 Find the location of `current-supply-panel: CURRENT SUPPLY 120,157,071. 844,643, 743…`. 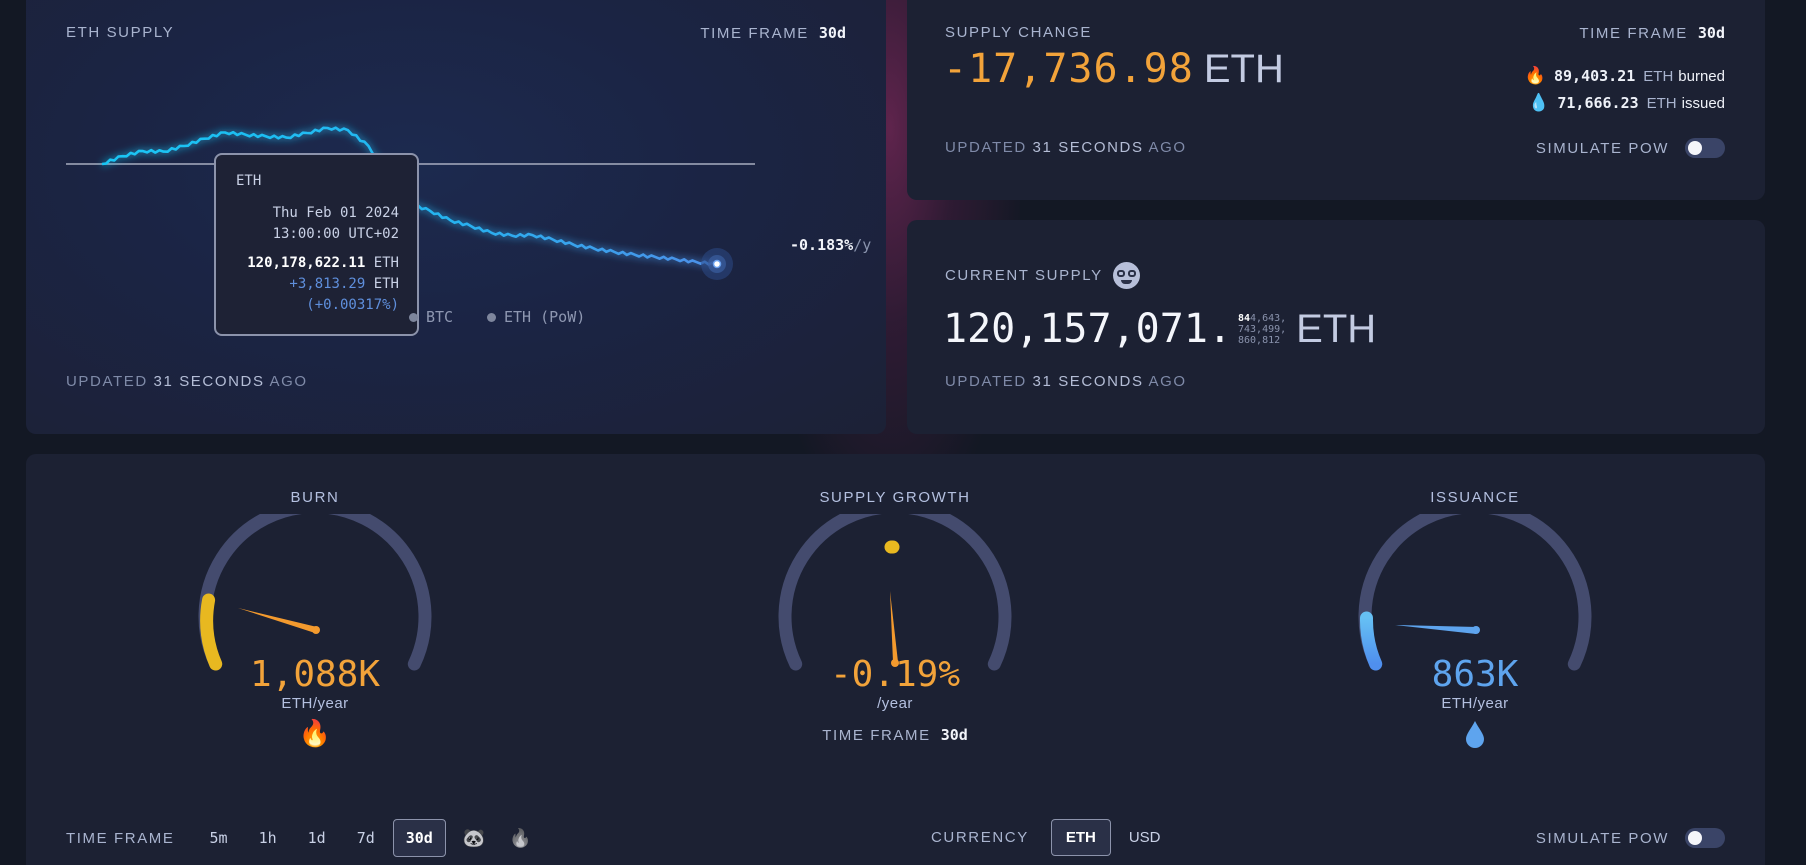

current-supply-panel: CURRENT SUPPLY 120,157,071. 844,643, 743… is located at coordinates (1336, 327).